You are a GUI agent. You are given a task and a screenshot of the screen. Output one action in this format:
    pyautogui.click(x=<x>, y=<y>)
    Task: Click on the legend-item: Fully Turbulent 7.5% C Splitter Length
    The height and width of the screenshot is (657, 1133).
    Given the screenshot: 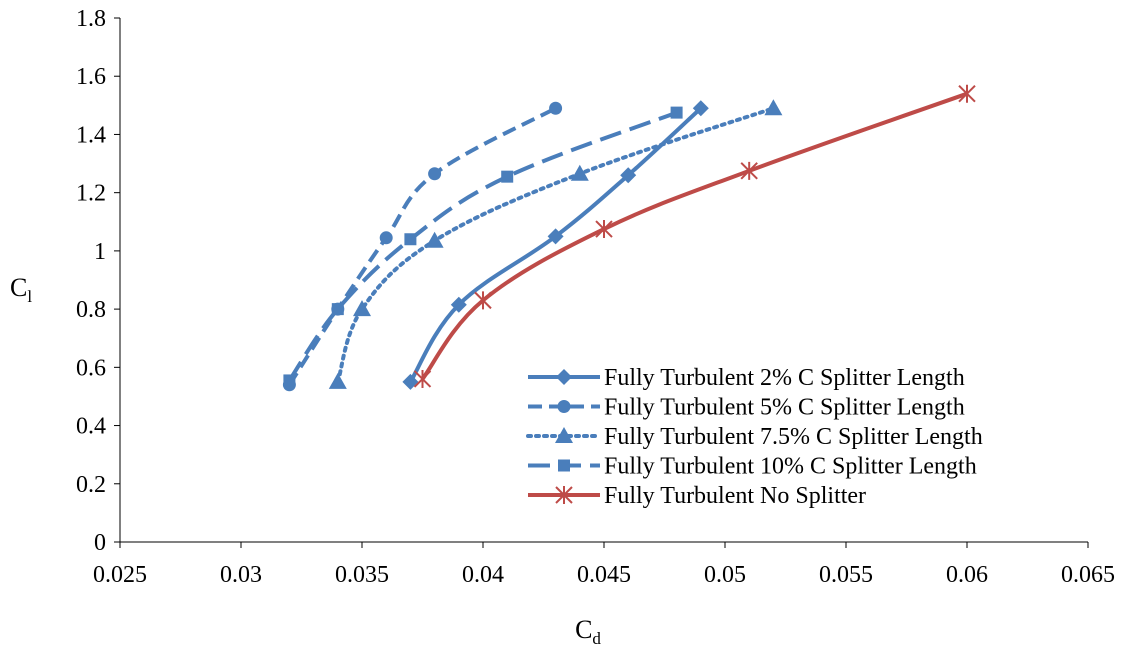 What is the action you would take?
    pyautogui.click(x=754, y=437)
    